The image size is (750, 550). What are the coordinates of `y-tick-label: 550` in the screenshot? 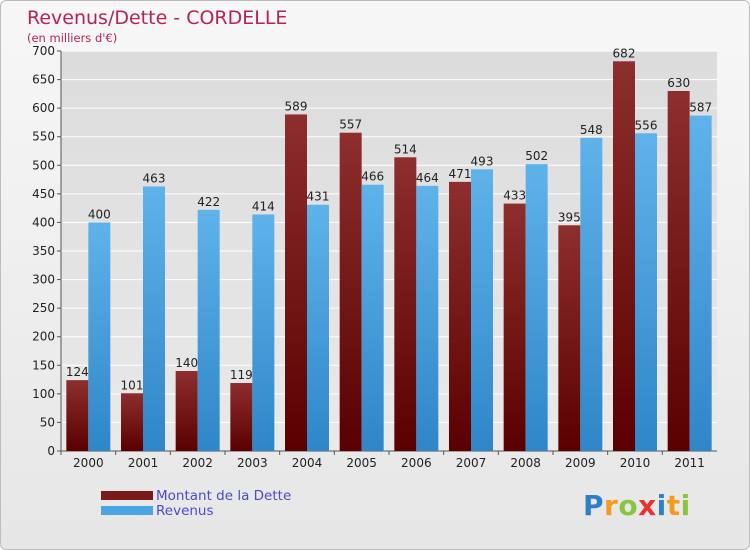 It's located at (43, 137).